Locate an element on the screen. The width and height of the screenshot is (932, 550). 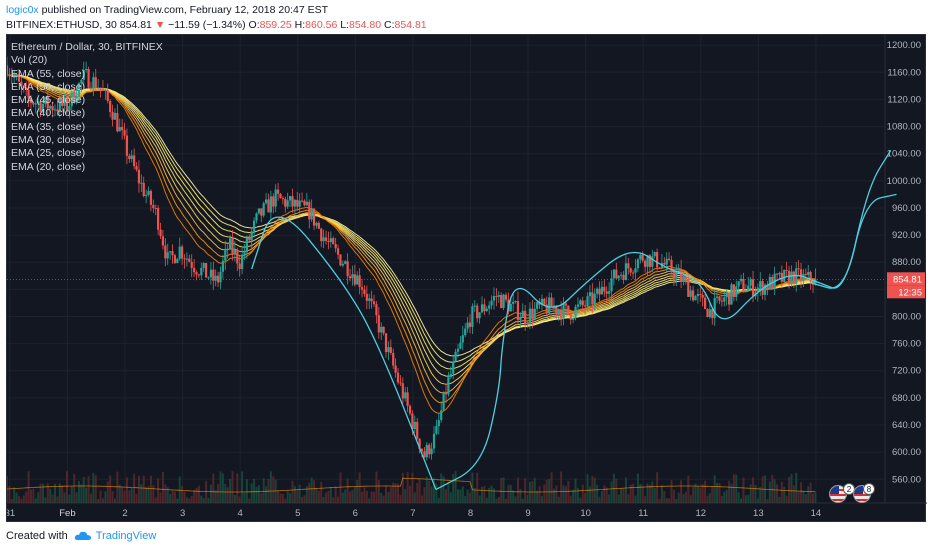
footer: Created with TradingView is located at coordinates (466, 536).